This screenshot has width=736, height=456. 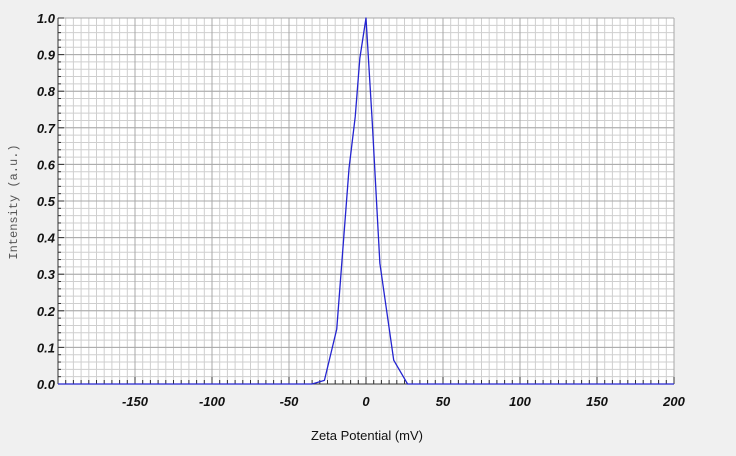 What do you see at coordinates (14, 201) in the screenshot?
I see `y-axis-label: Intensity (a.u.)` at bounding box center [14, 201].